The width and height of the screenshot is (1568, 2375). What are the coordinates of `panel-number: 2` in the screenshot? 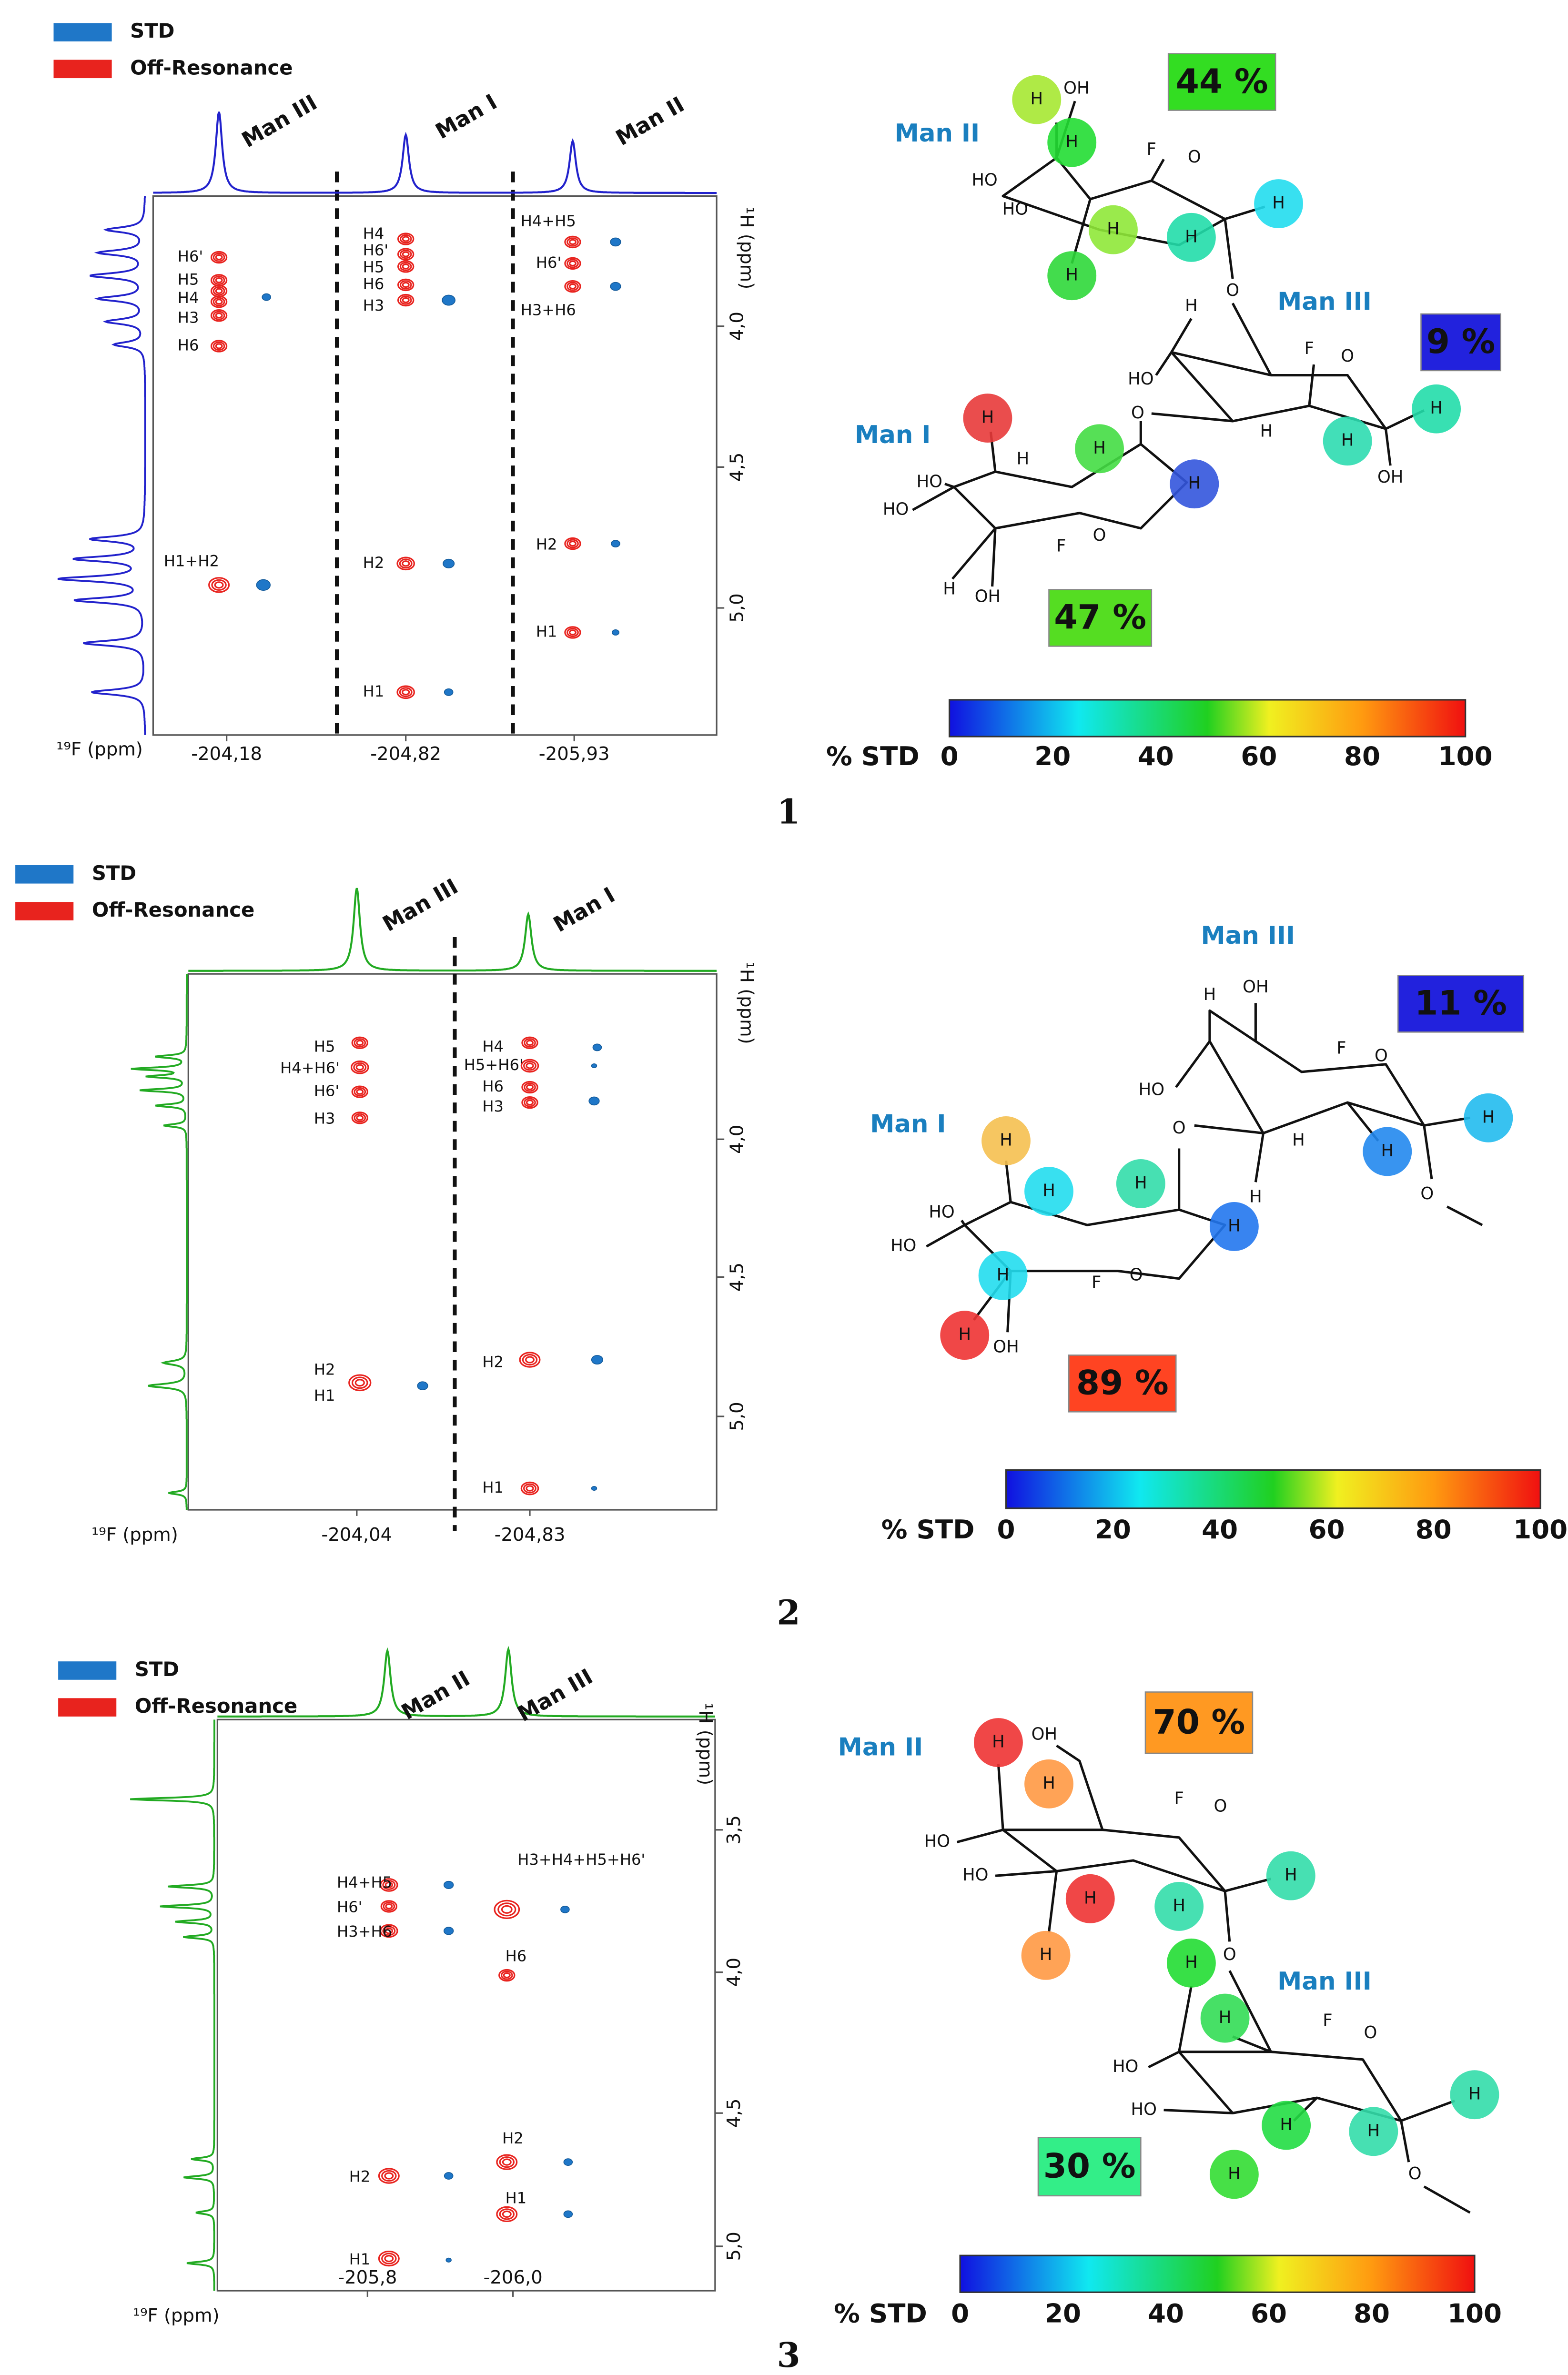 It's located at (788, 1613).